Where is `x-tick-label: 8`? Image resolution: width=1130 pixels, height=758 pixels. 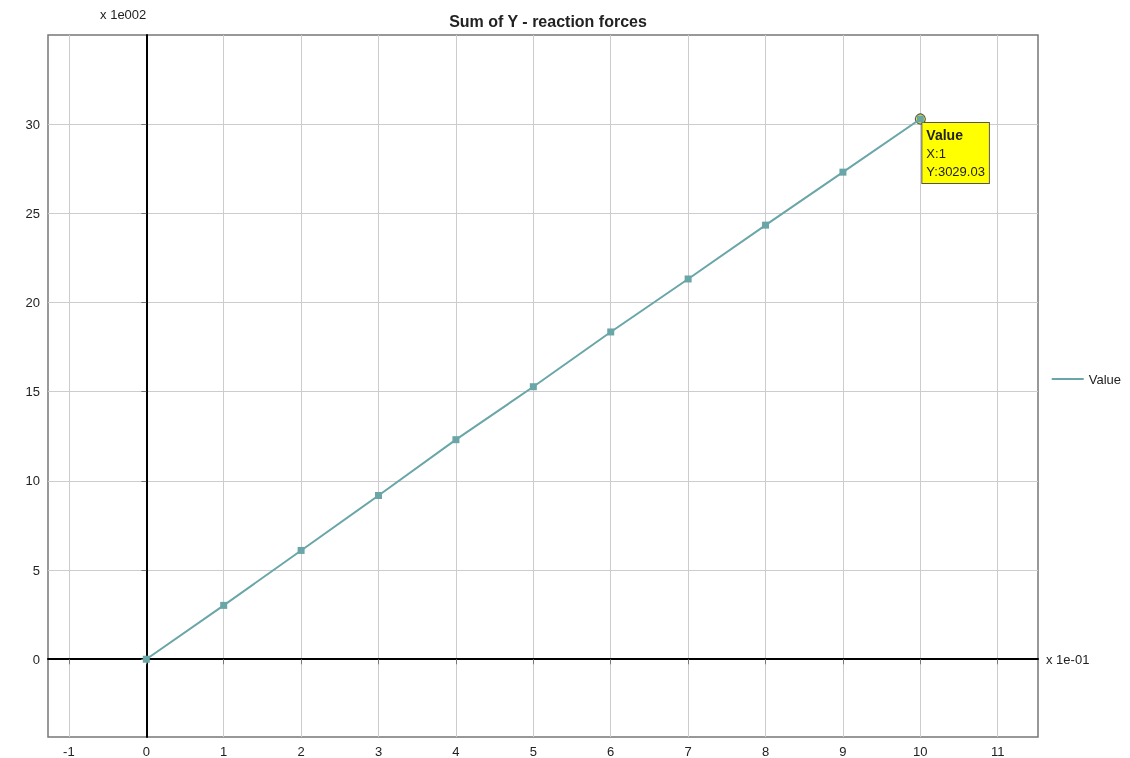 x-tick-label: 8 is located at coordinates (765, 751).